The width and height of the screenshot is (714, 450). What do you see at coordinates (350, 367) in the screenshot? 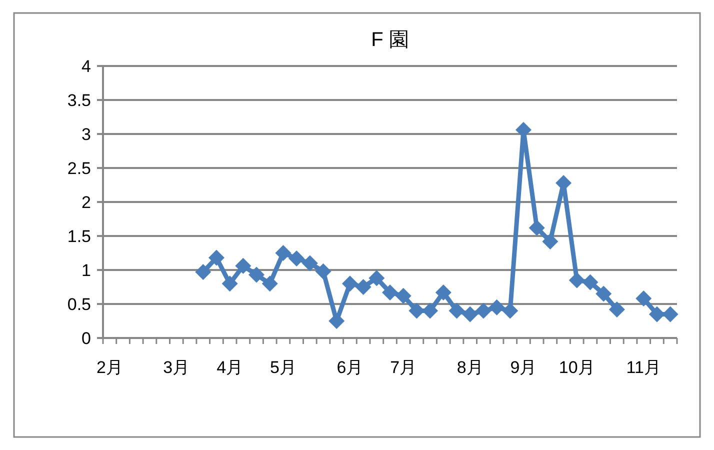
I see `x-tick-label: 6月` at bounding box center [350, 367].